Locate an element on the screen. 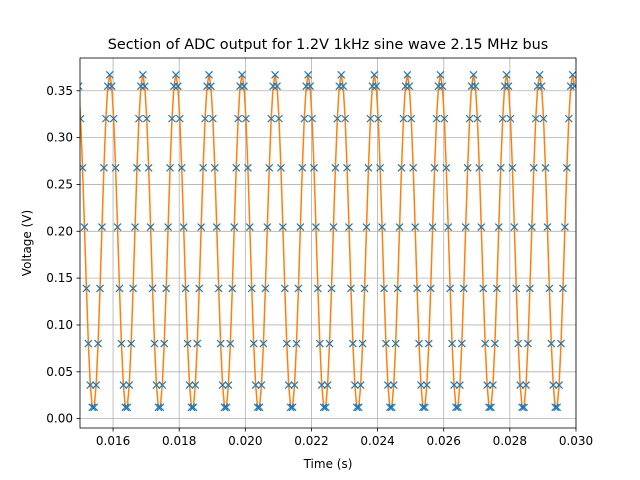  y-tick-label: 0.00 is located at coordinates (59, 419).